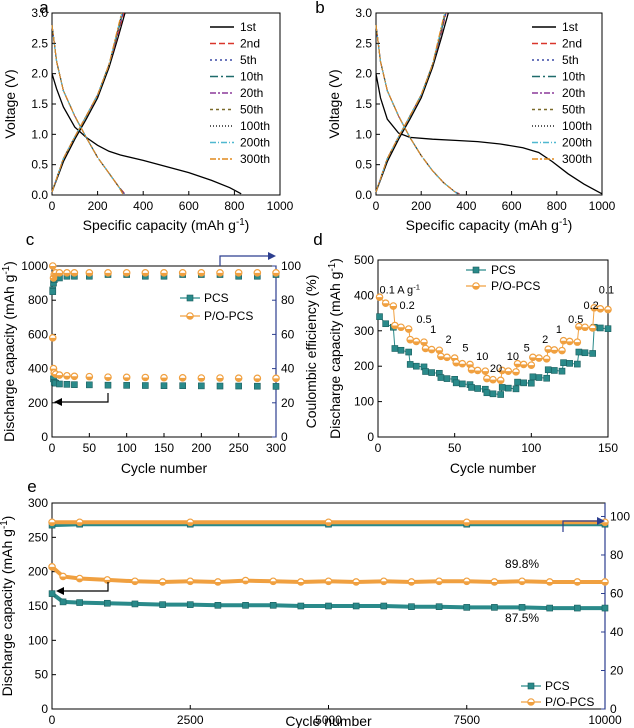 The image size is (634, 728). I want to click on panel-a-ytick-label: 0.0, so click(39, 195).